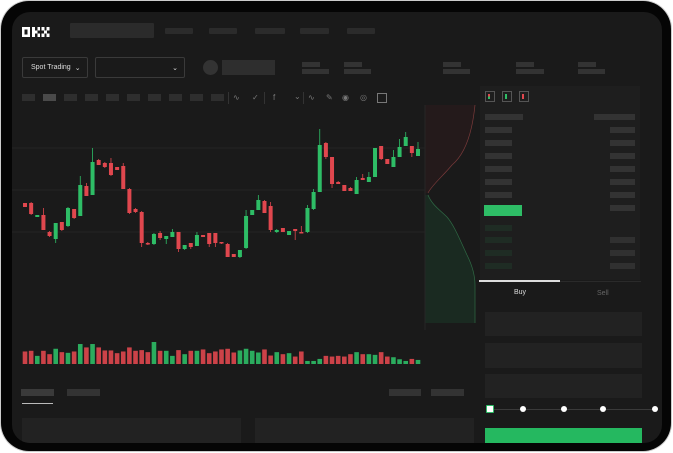  Describe the element at coordinates (563, 355) in the screenshot. I see `amount-input` at that location.